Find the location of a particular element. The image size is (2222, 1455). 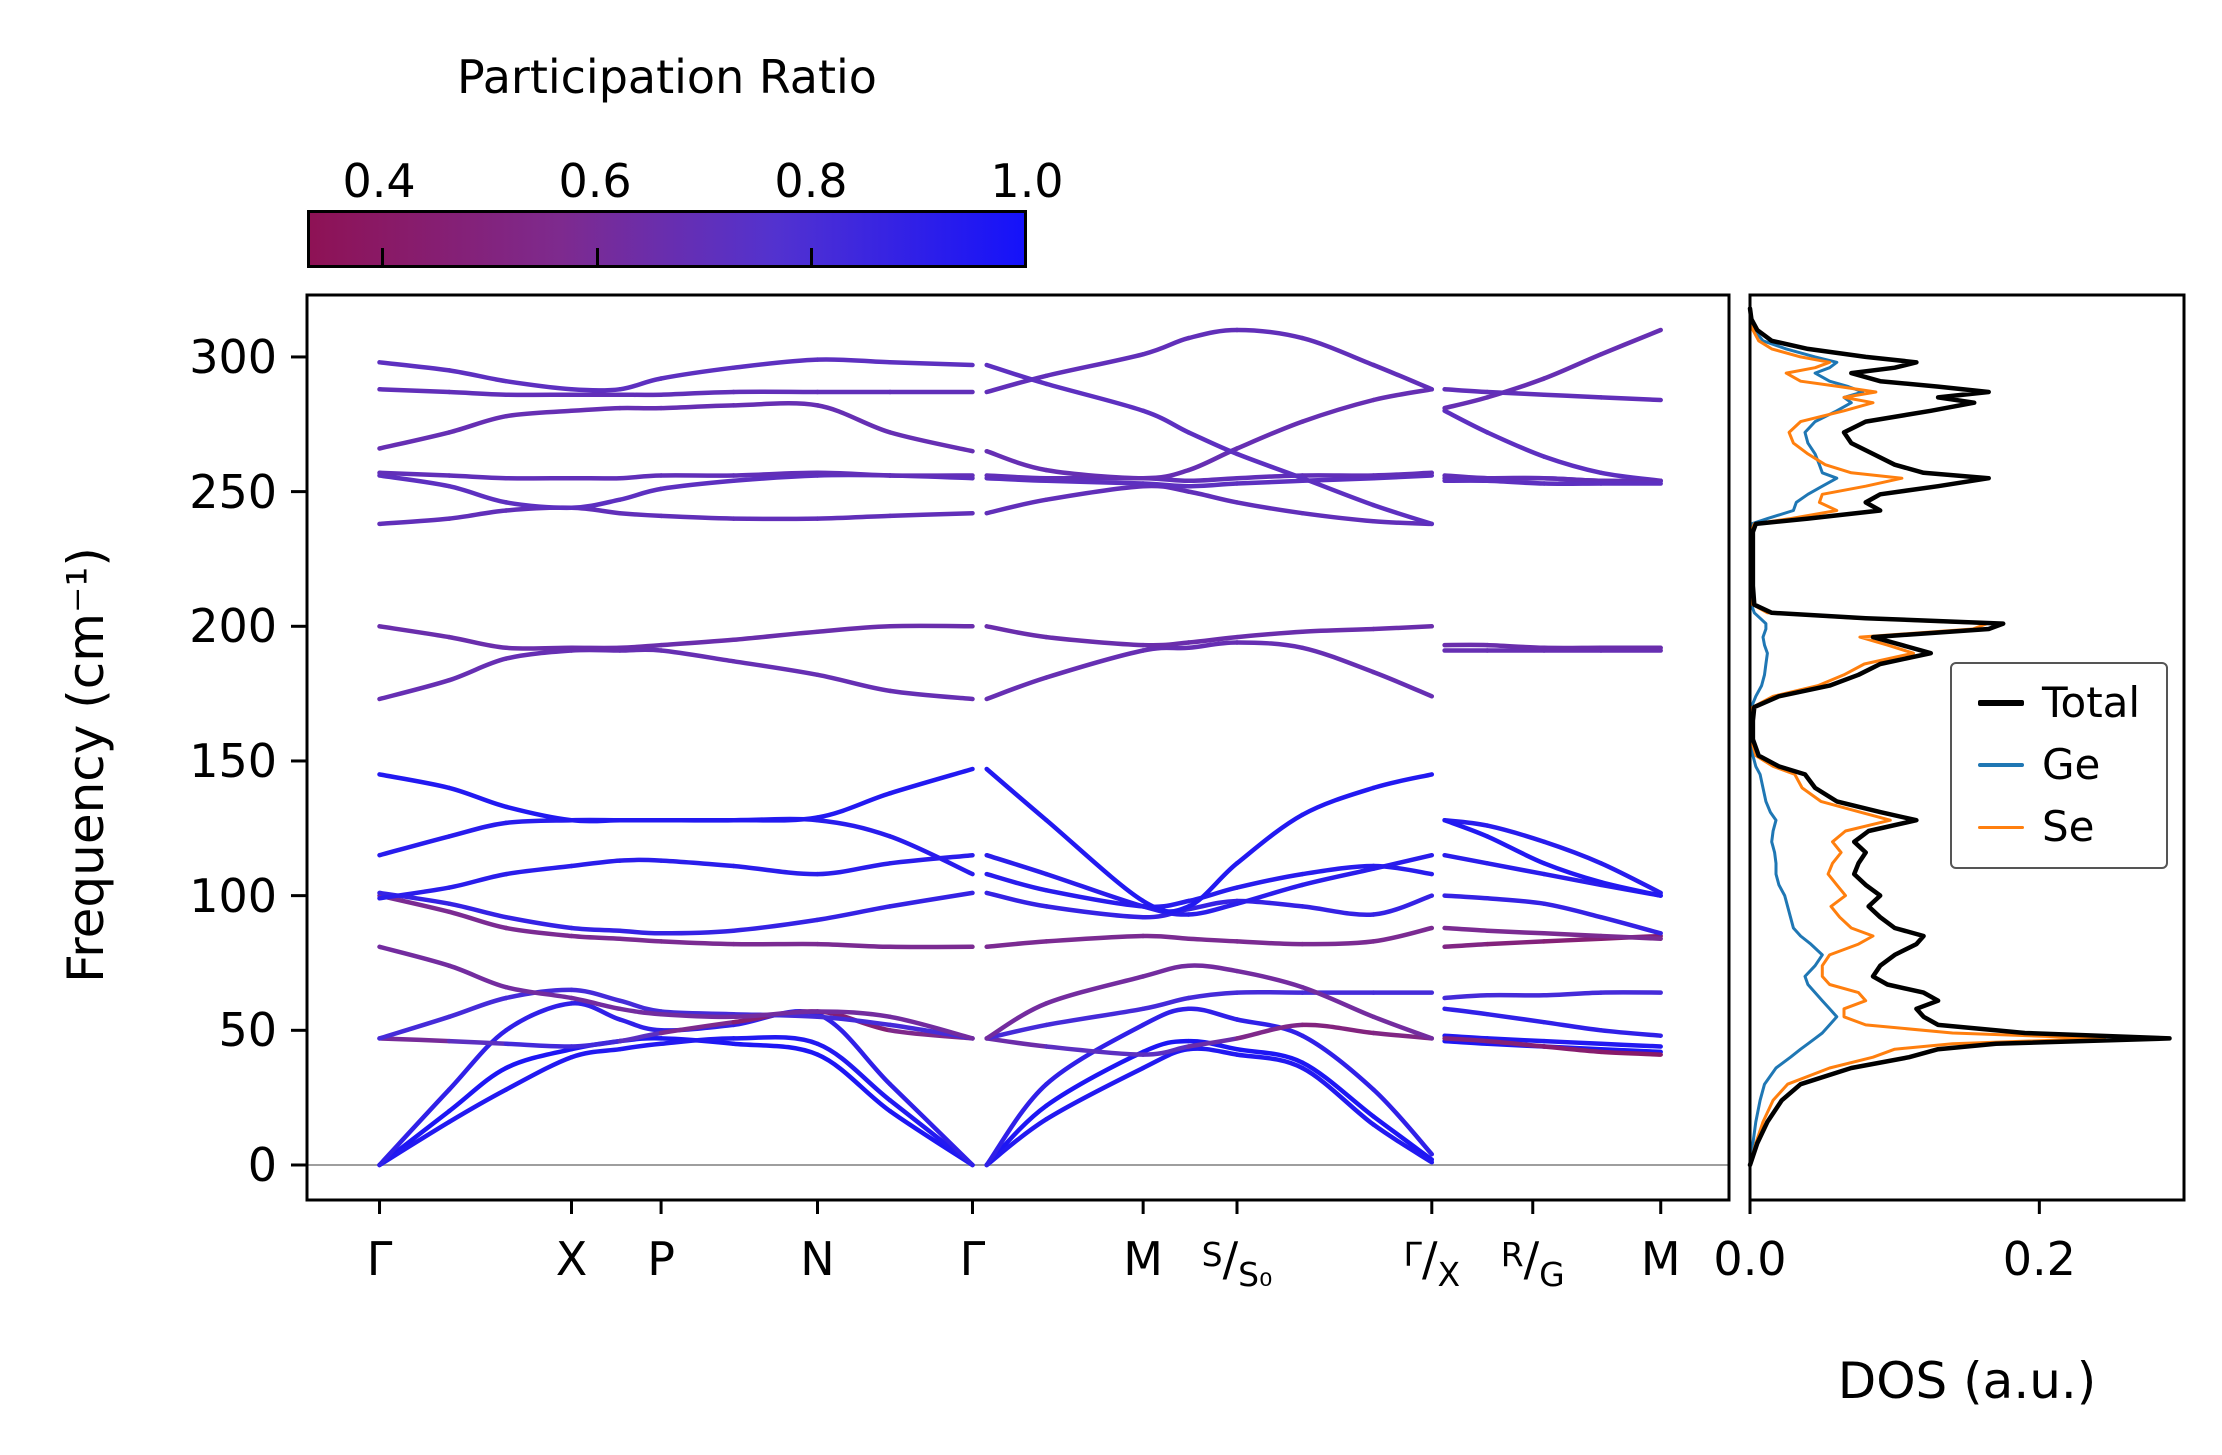

x-tick-label: R/G is located at coordinates (1532, 1263).